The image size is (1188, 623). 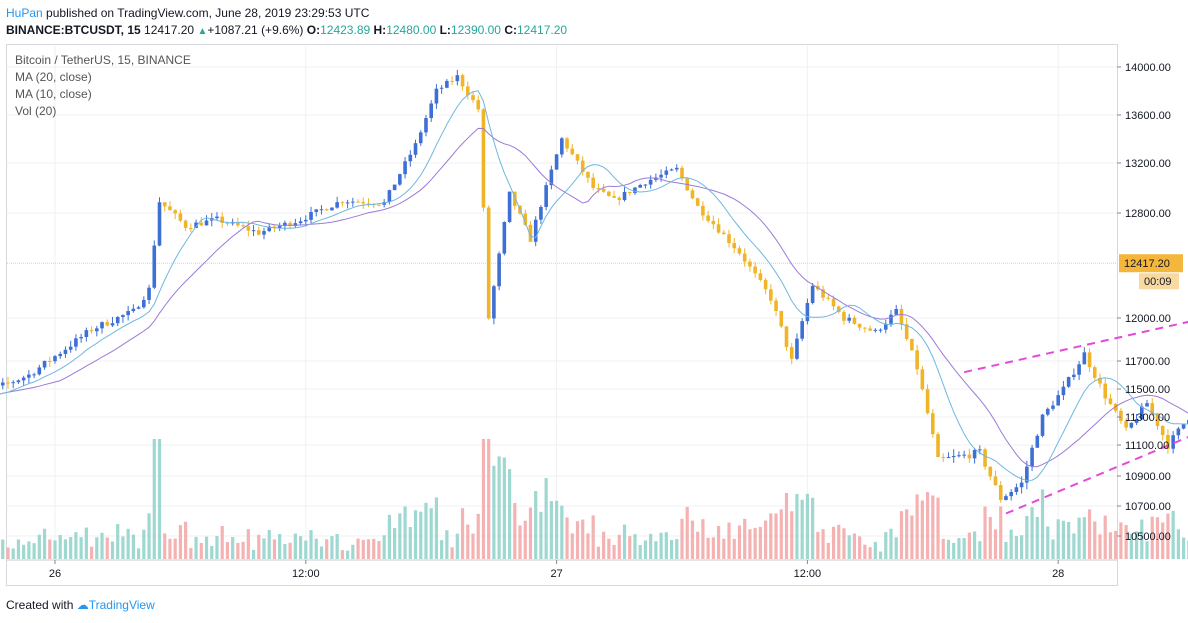 I want to click on open-value: 12423.89, so click(x=345, y=30).